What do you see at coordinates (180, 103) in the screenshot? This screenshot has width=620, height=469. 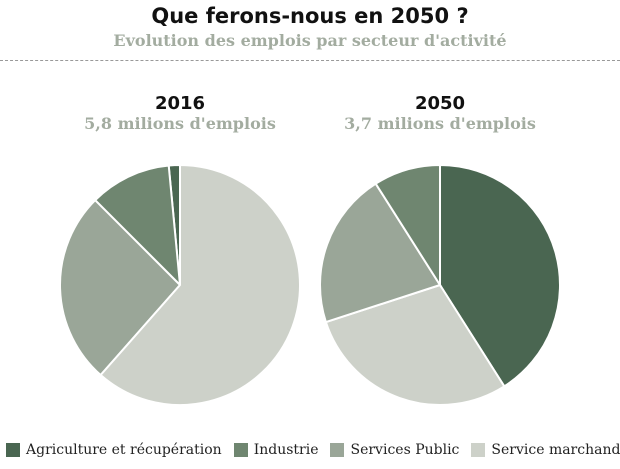 I see `pie-2016-title: 2016` at bounding box center [180, 103].